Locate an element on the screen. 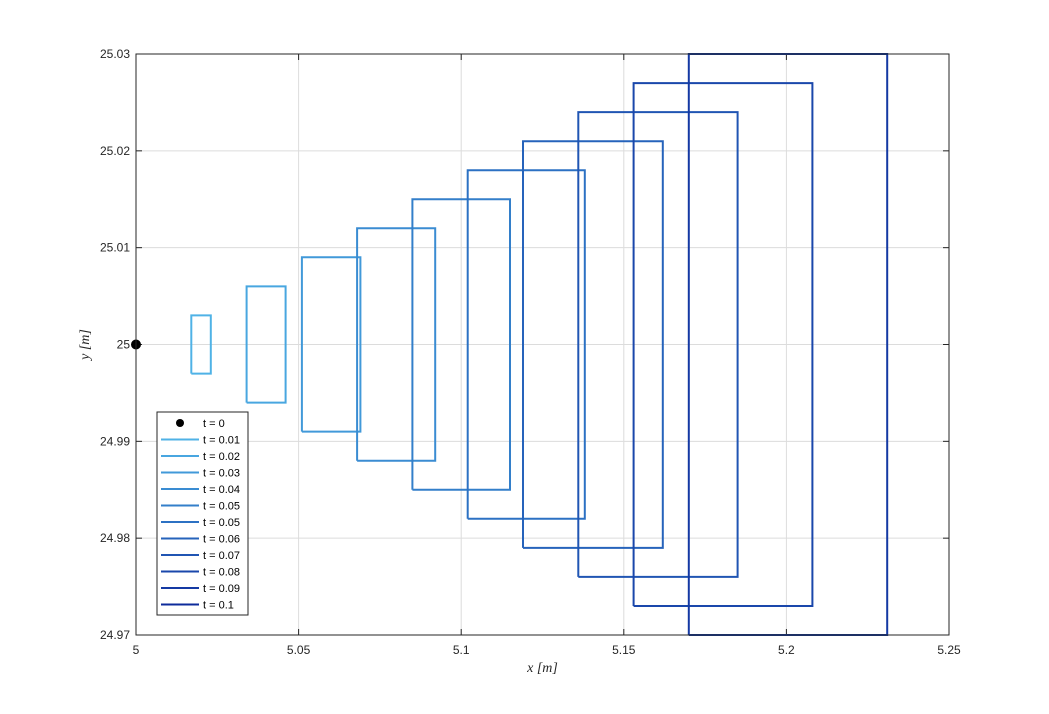 The image size is (1049, 714). legend-label: t = 0.06 is located at coordinates (221, 540).